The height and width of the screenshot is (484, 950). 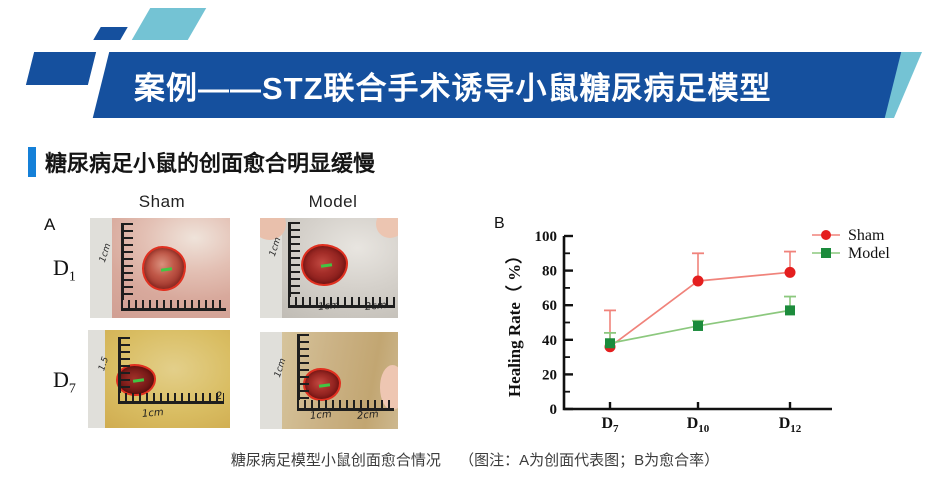 What do you see at coordinates (589, 460) in the screenshot?
I see `caption-note: （图注：A为创面代表图；B为愈合率）` at bounding box center [589, 460].